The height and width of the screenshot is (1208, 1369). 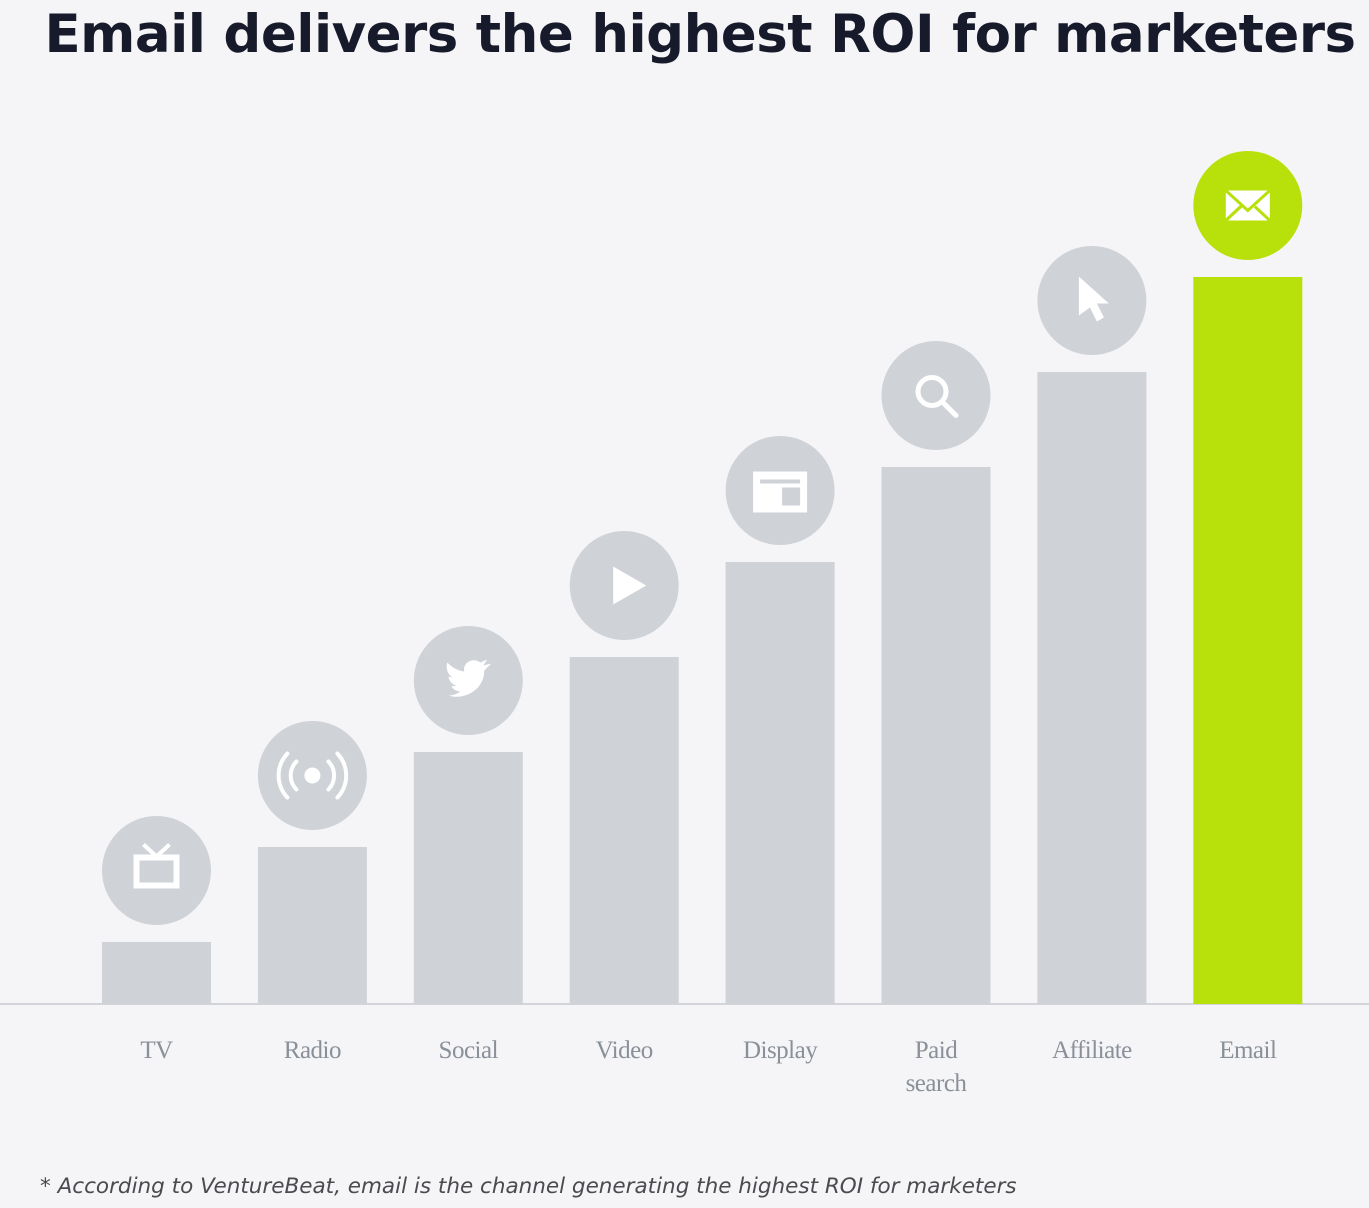 I want to click on category-label-radio: Radio, so click(x=312, y=1050).